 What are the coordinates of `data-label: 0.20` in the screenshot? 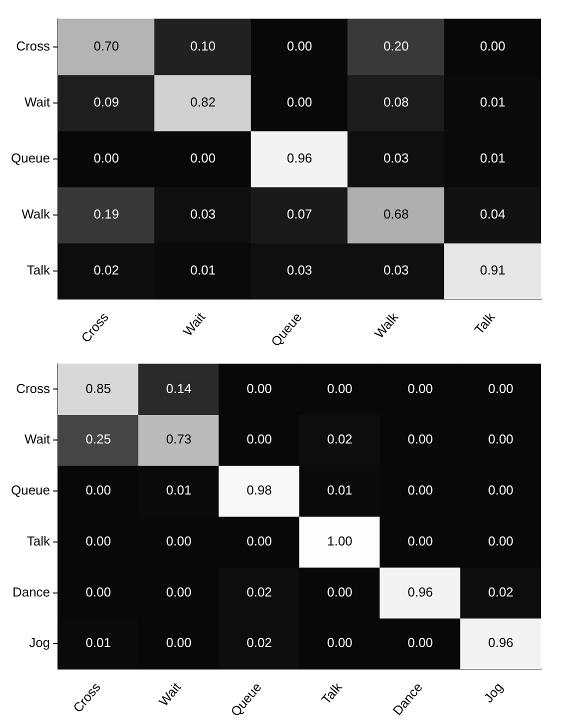 It's located at (396, 46).